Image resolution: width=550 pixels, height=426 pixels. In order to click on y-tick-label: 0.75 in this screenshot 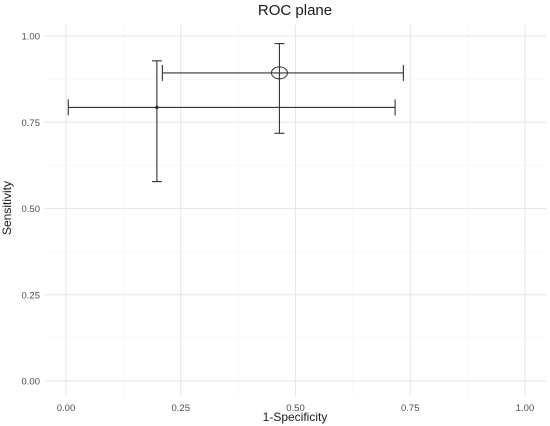, I will do `click(31, 123)`.